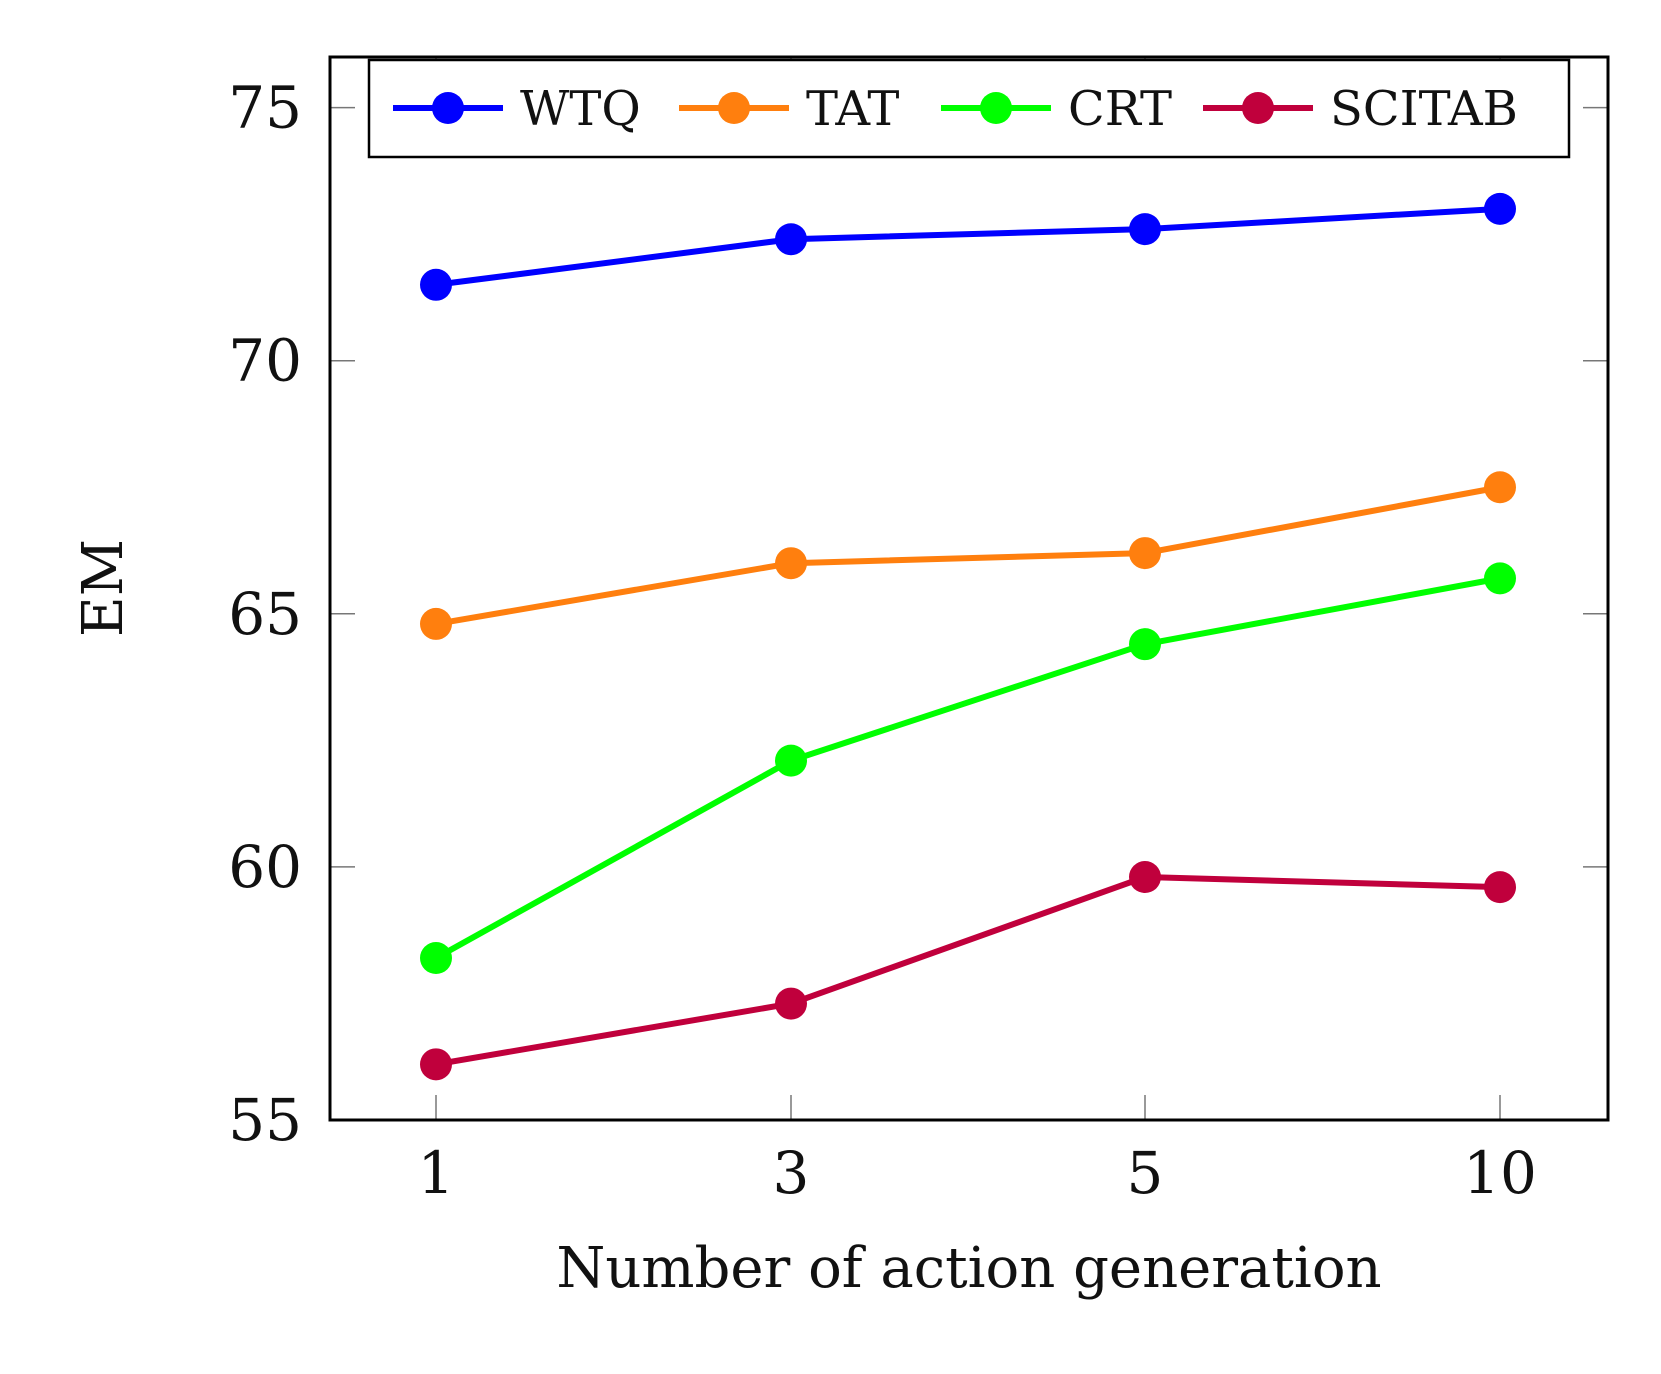 The image size is (1661, 1374). I want to click on legend-label-tat: TAT, so click(852, 109).